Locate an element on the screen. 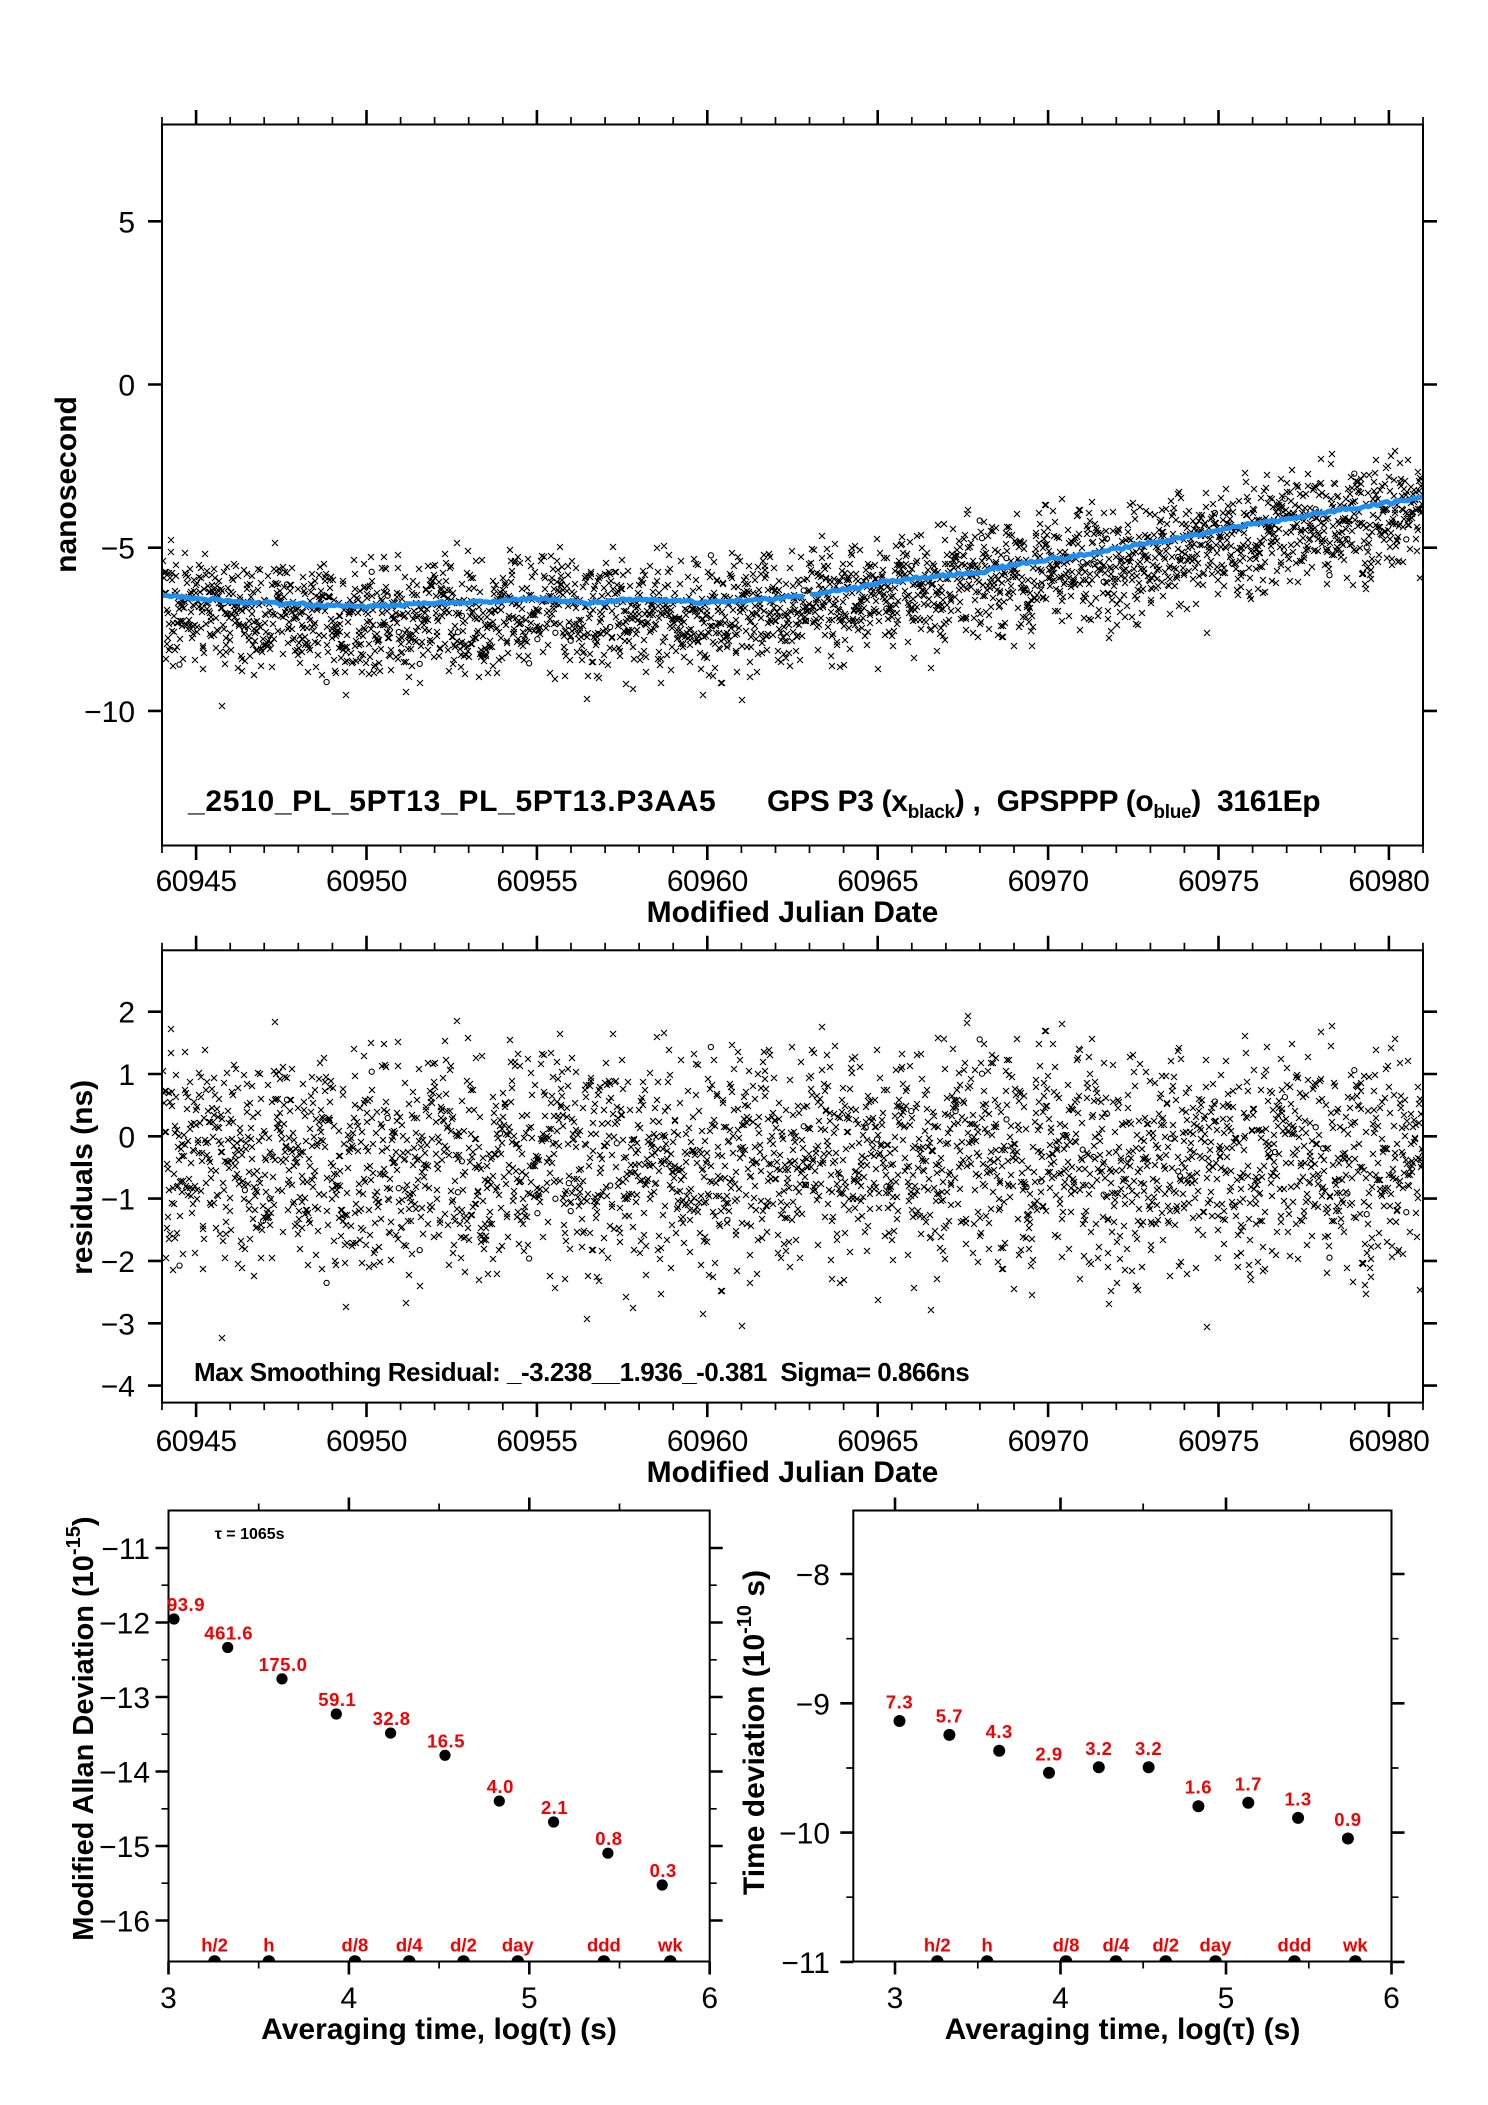  svg-text: −8 is located at coordinates (813, 1575).